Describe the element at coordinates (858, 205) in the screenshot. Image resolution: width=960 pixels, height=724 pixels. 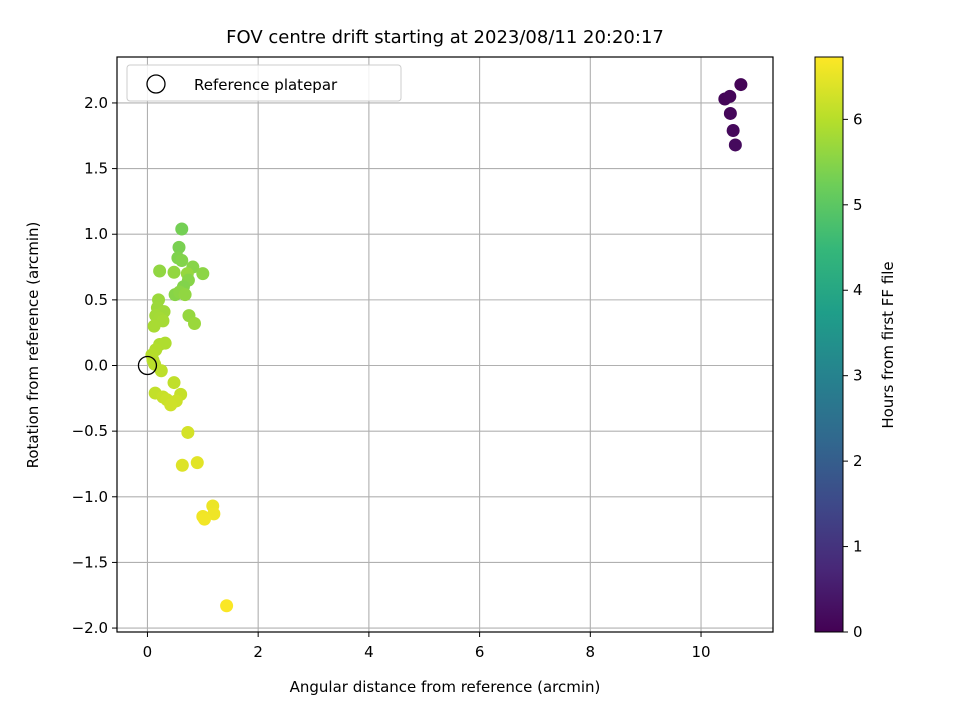
I see `colorbar-tick-label: 5` at that location.